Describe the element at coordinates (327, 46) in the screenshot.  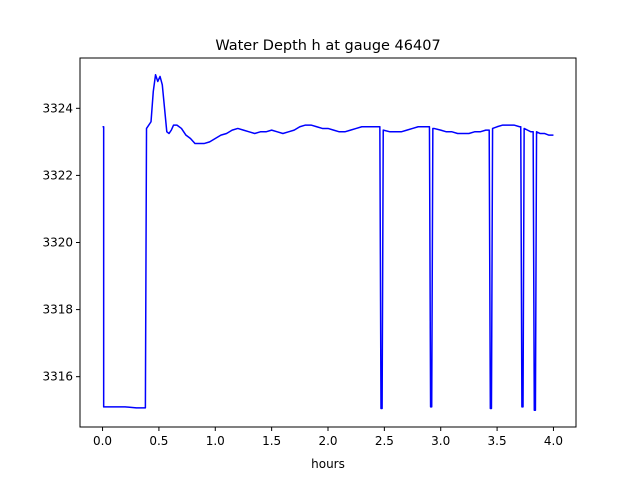
I see `chart-title: Water Depth h at gauge 46407` at that location.